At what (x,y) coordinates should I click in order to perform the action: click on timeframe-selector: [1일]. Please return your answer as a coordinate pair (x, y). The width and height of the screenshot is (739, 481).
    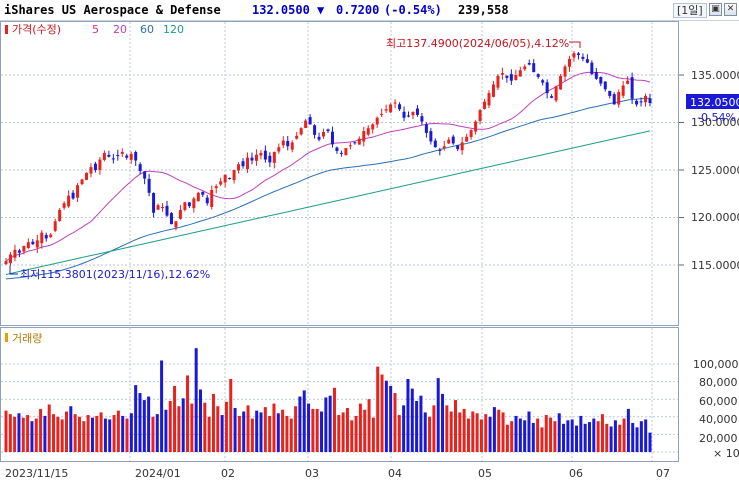
    Looking at the image, I should click on (690, 10).